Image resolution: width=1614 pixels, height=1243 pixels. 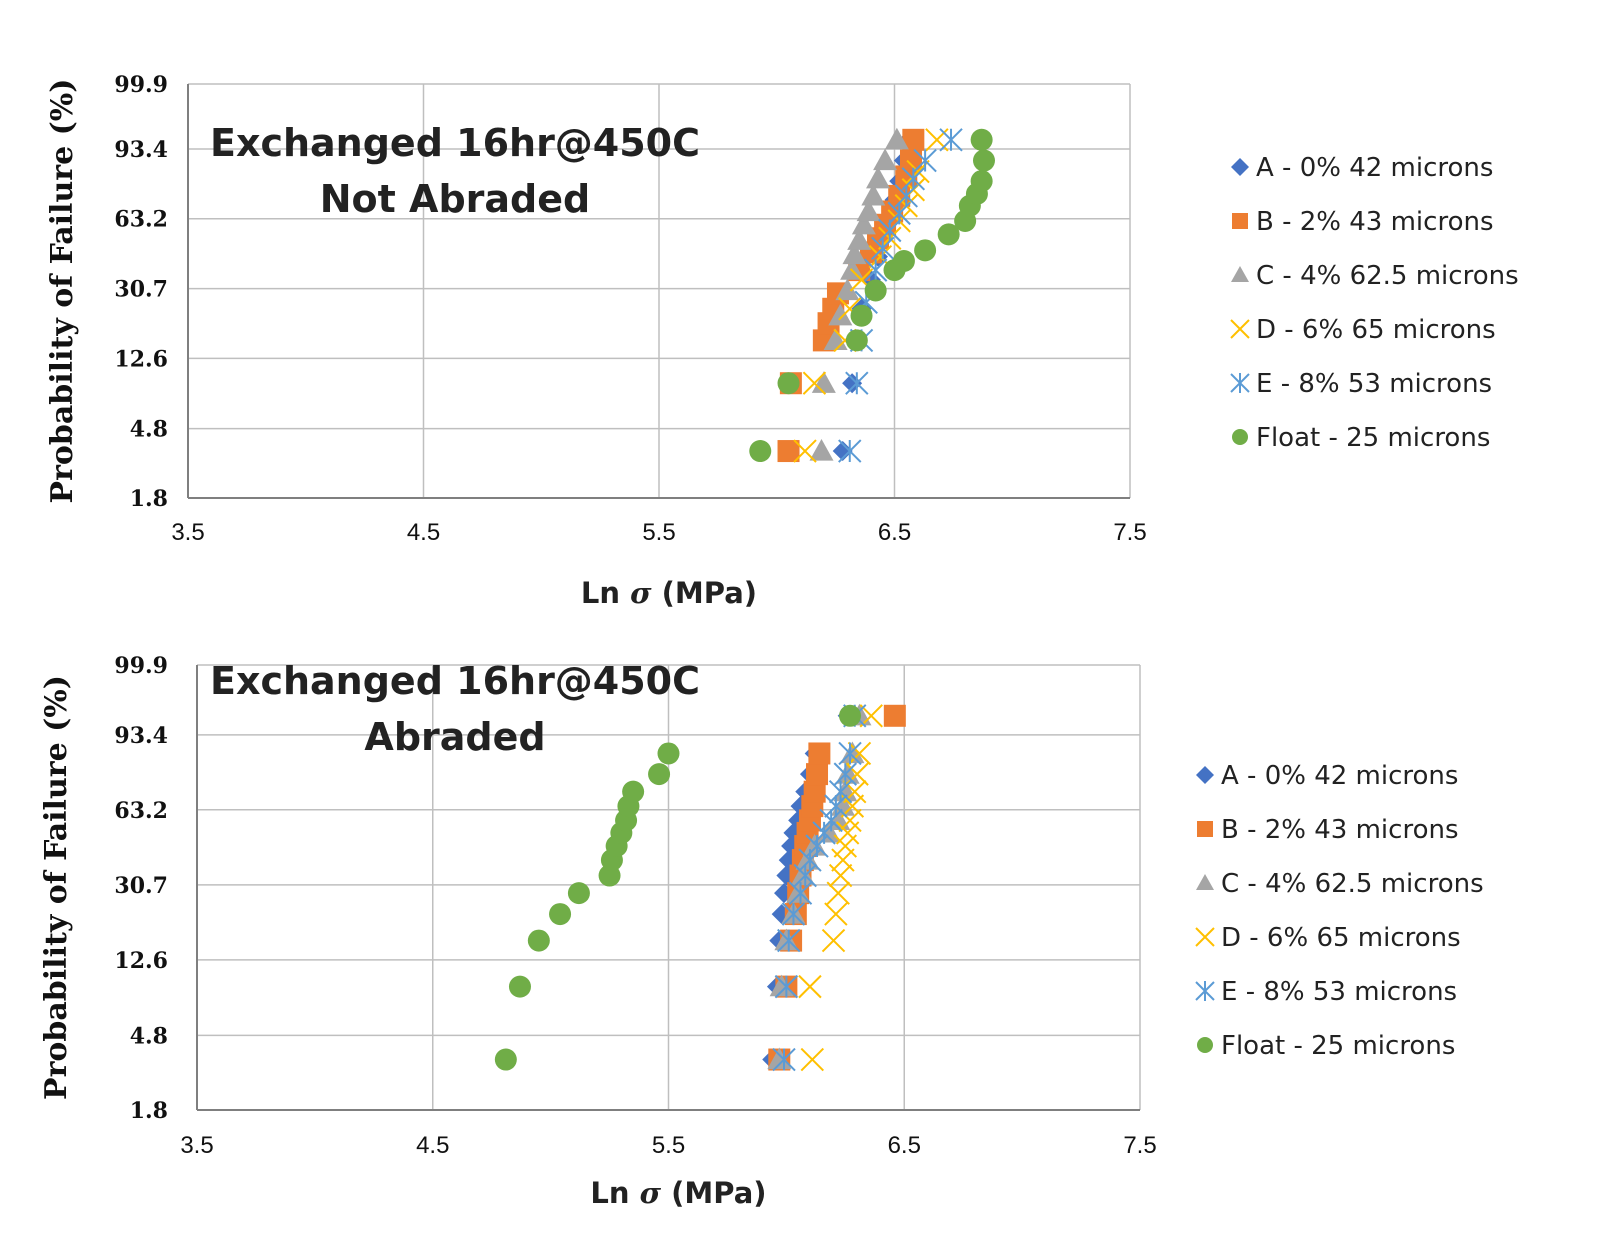 What do you see at coordinates (904, 1145) in the screenshot?
I see `x-tick-label: 6.5` at bounding box center [904, 1145].